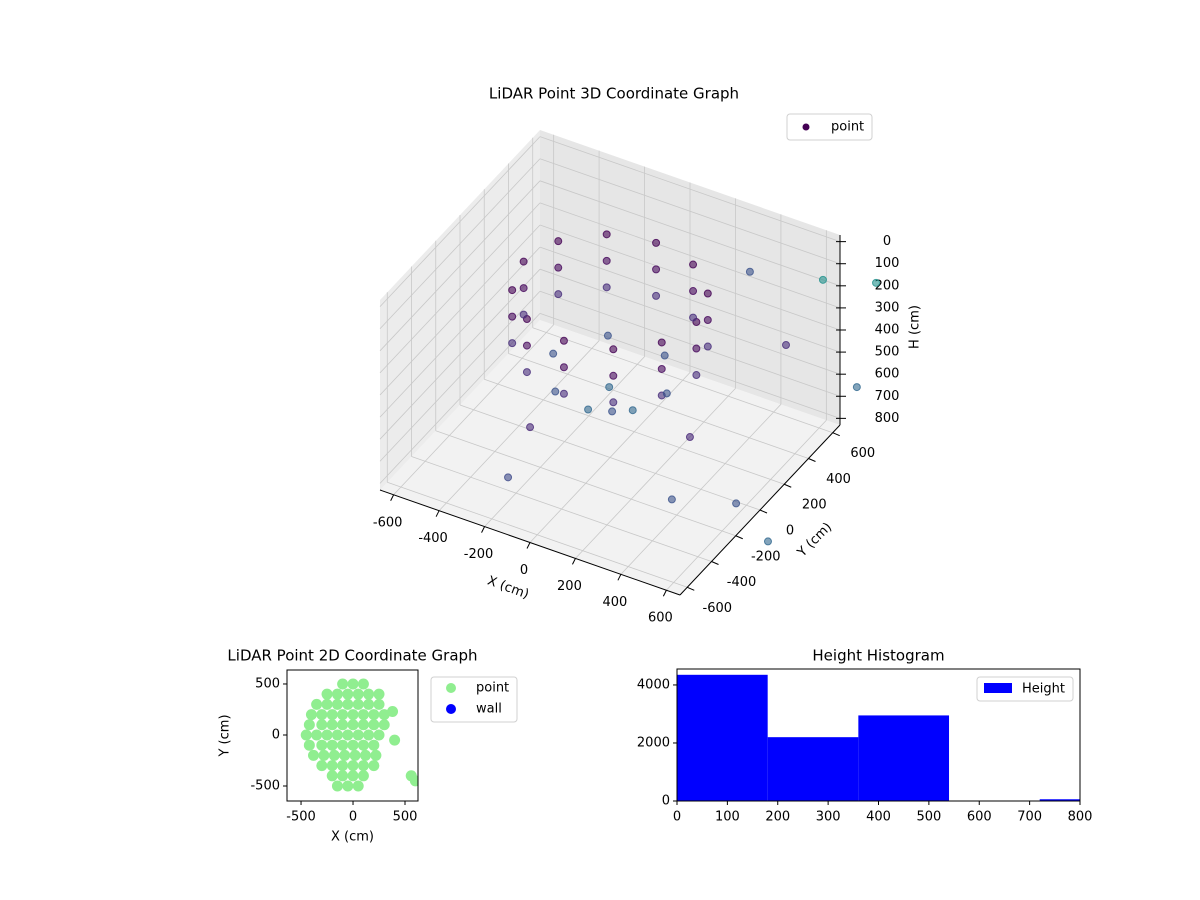 This screenshot has height=900, width=1200. What do you see at coordinates (862, 453) in the screenshot?
I see `y-tick-label: 600` at bounding box center [862, 453].